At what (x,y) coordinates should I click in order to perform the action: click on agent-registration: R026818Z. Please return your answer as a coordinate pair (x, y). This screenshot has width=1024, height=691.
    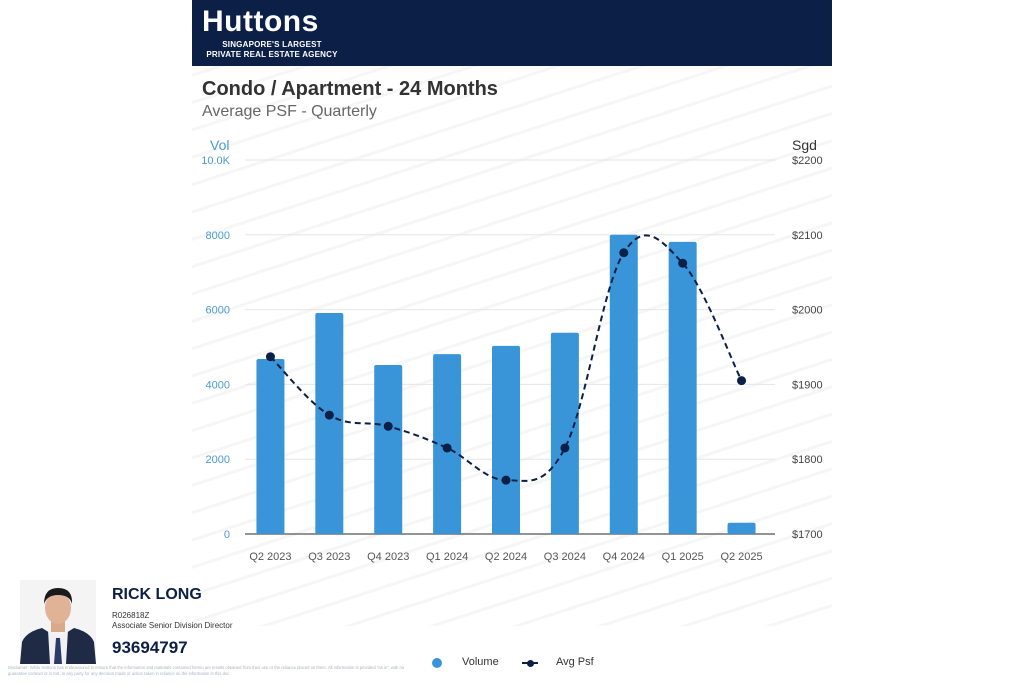
    Looking at the image, I should click on (131, 615).